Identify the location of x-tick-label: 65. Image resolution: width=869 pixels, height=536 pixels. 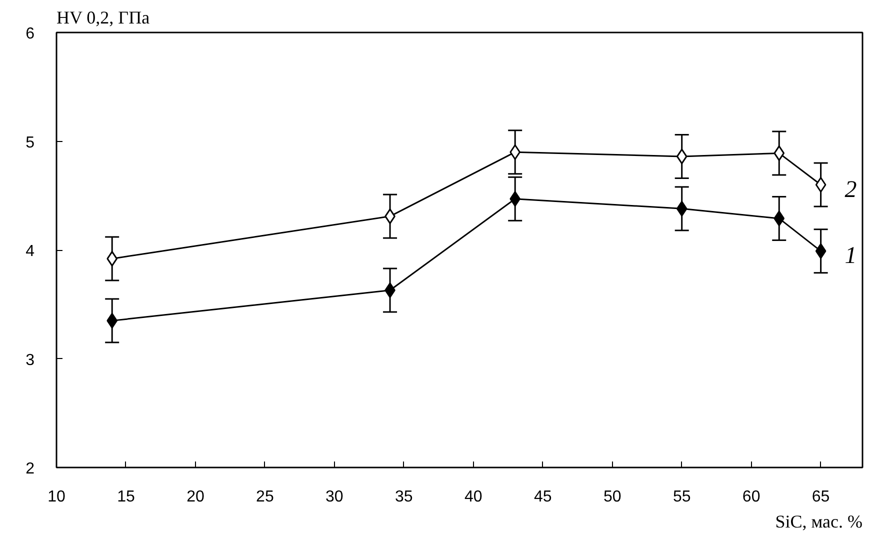
(821, 497).